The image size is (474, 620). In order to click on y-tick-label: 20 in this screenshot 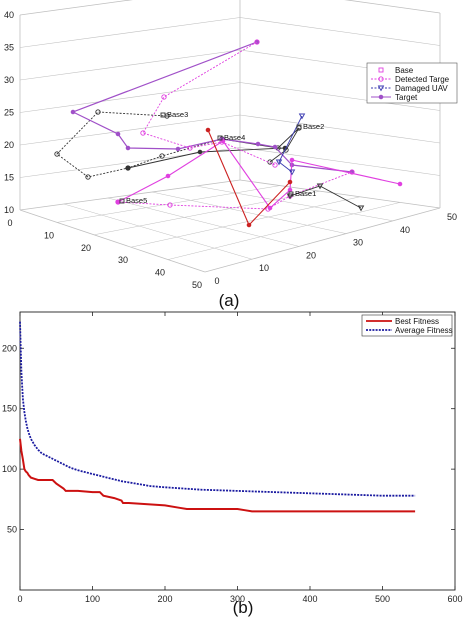, I will do `click(311, 255)`.